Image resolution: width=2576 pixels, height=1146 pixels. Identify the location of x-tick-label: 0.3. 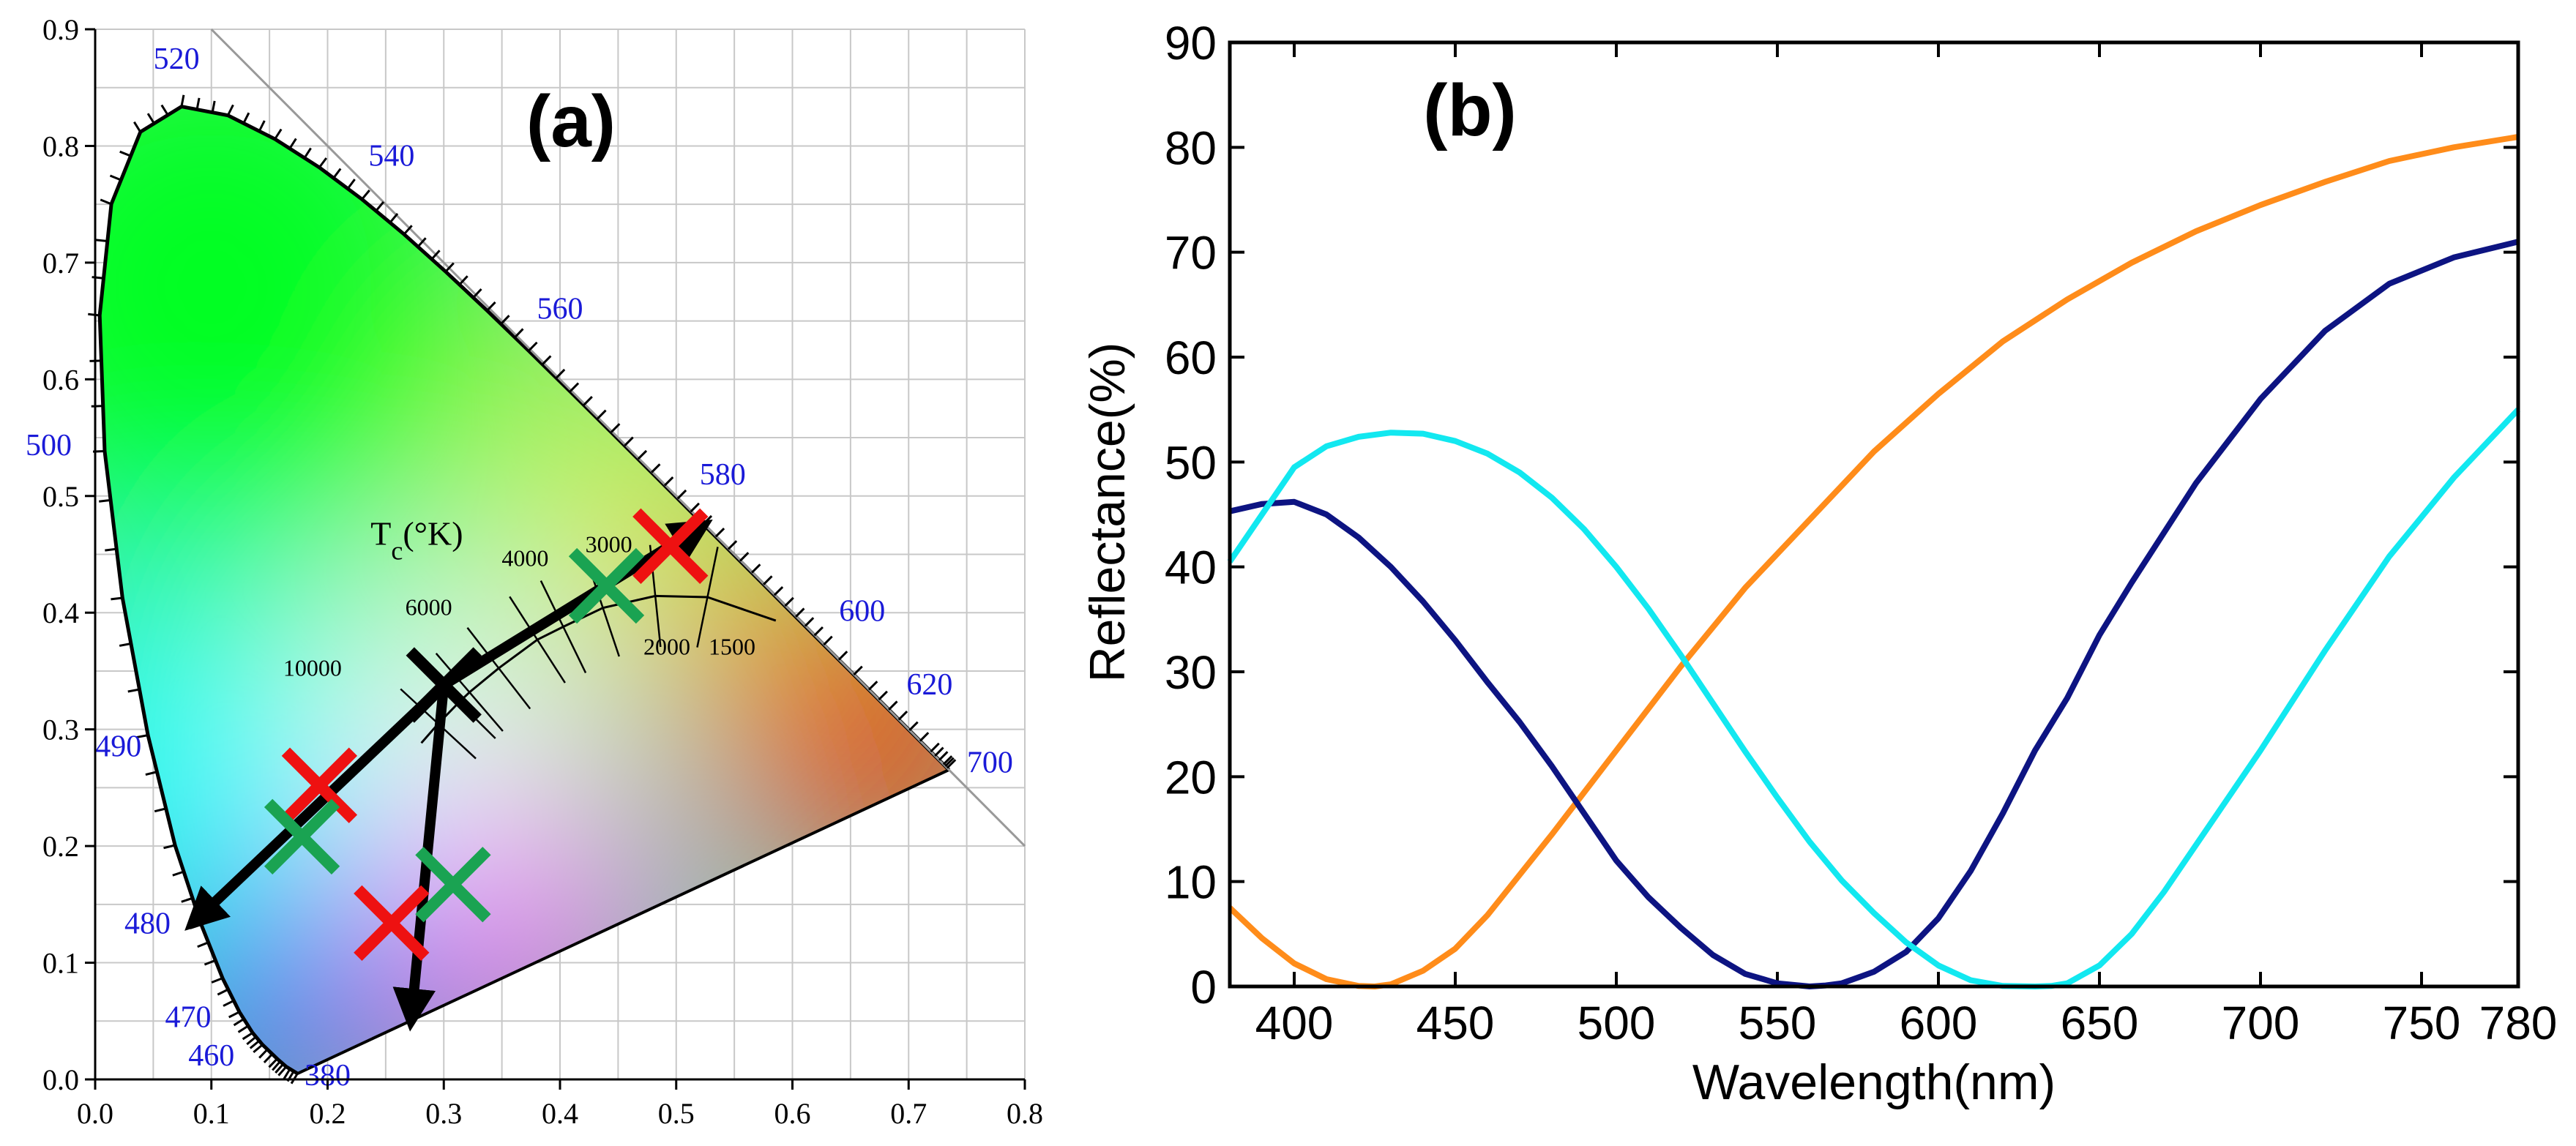
(443, 1113).